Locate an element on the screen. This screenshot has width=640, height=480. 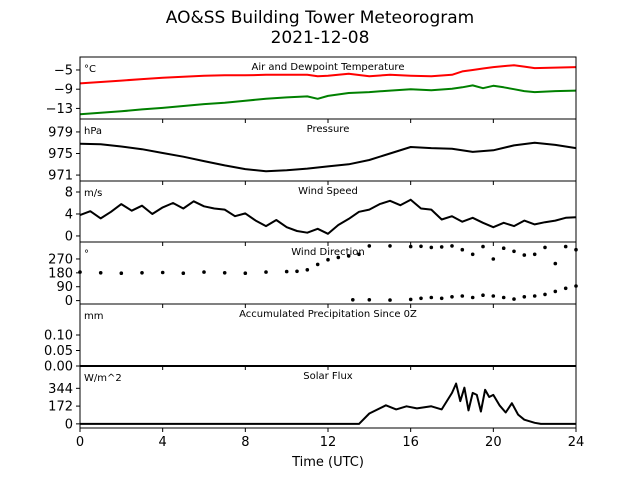
wind-speed-y-tick-label: 0 is located at coordinates (69, 236).